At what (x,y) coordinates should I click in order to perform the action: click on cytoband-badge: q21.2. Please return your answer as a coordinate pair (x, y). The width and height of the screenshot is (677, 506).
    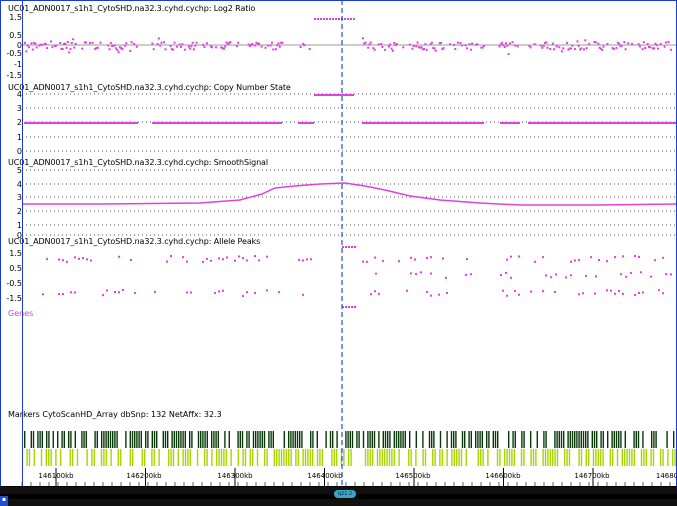
    Looking at the image, I should click on (345, 494).